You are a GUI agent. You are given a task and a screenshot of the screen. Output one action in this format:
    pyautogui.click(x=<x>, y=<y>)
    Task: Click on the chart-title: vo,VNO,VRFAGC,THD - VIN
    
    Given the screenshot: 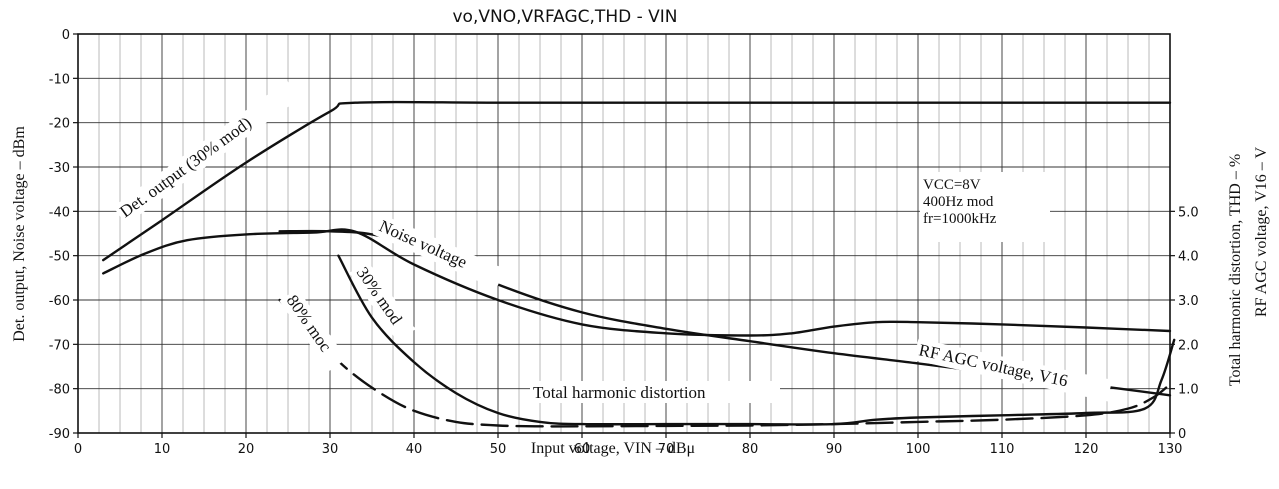 What is the action you would take?
    pyautogui.click(x=565, y=17)
    